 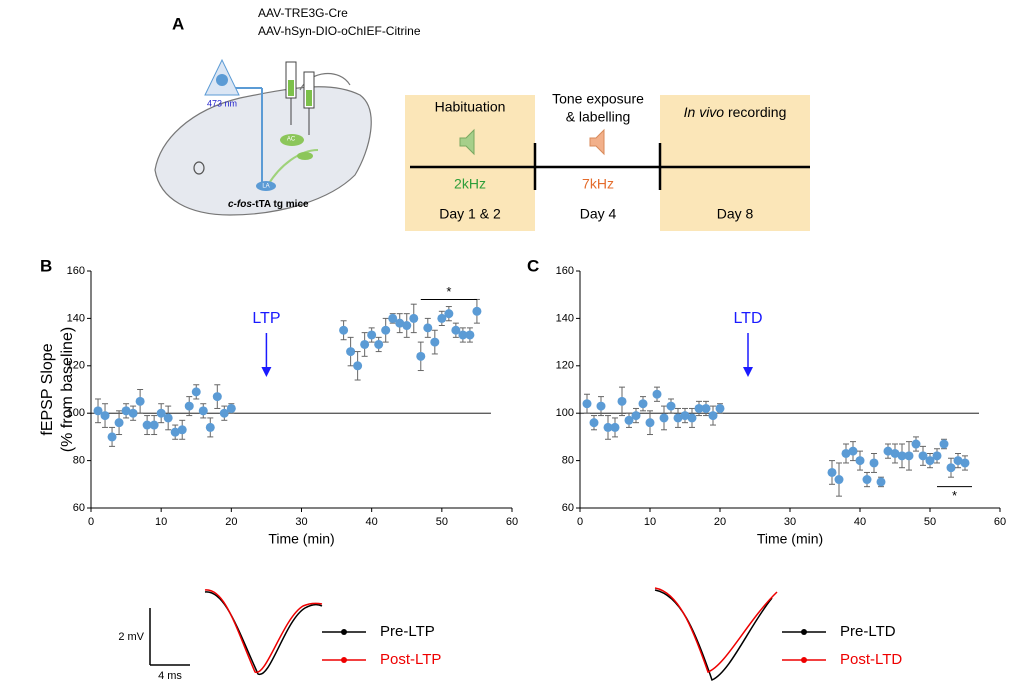 What do you see at coordinates (178, 23) in the screenshot?
I see `panel-letter: A` at bounding box center [178, 23].